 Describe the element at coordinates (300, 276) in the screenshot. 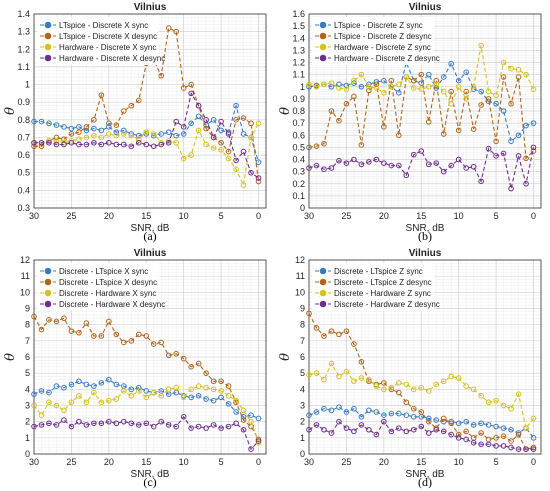

I see `y-tick-label: 11` at that location.